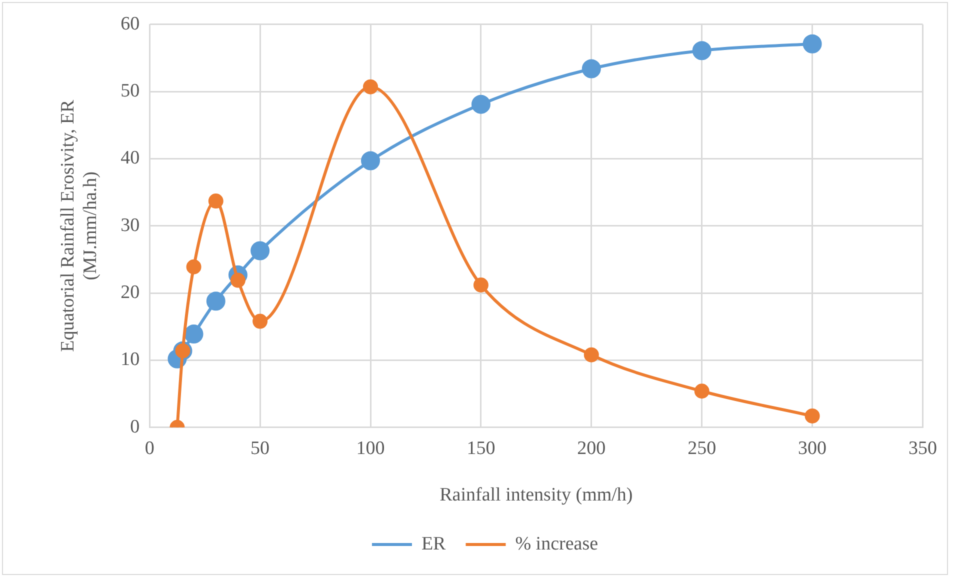 This screenshot has width=960, height=577. Describe the element at coordinates (135, 427) in the screenshot. I see `y-tick-label: 0` at that location.